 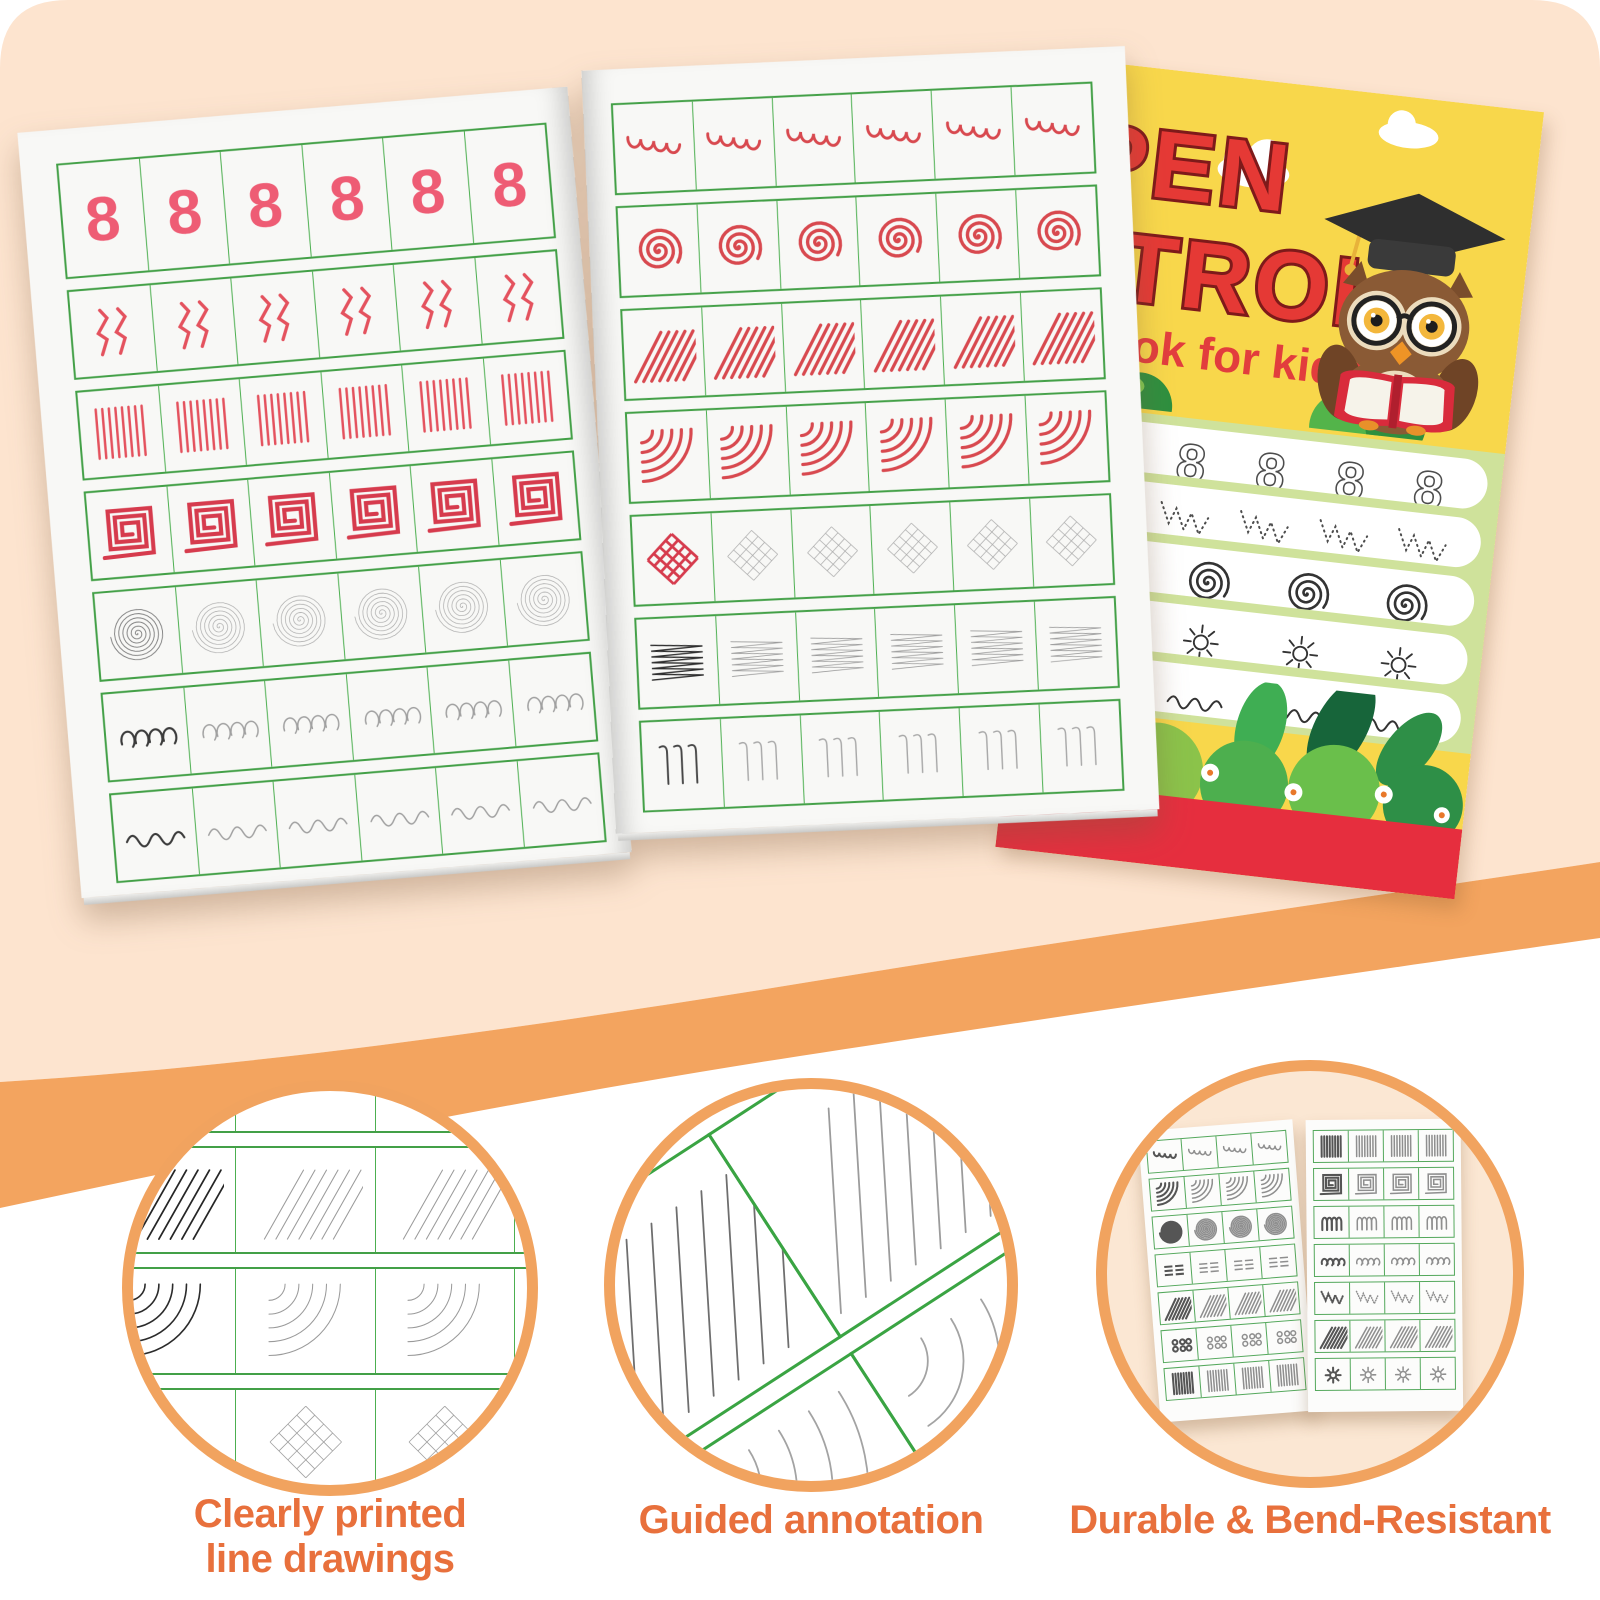 I want to click on caption-durable: Durable & Bend-Resistant, so click(x=1310, y=1520).